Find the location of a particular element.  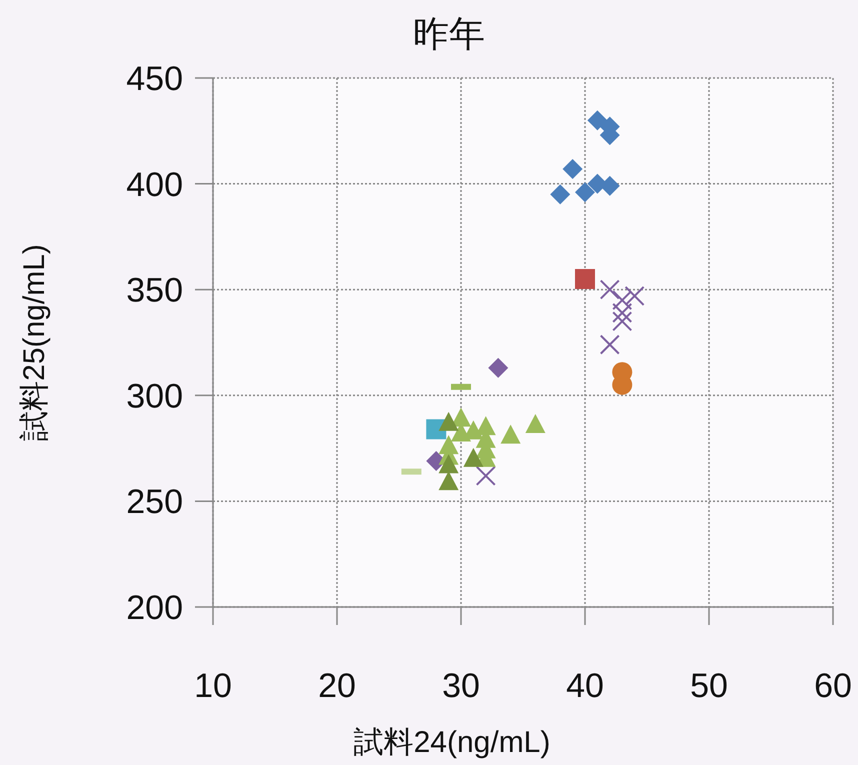

y-tick-label: 250 is located at coordinates (154, 502).